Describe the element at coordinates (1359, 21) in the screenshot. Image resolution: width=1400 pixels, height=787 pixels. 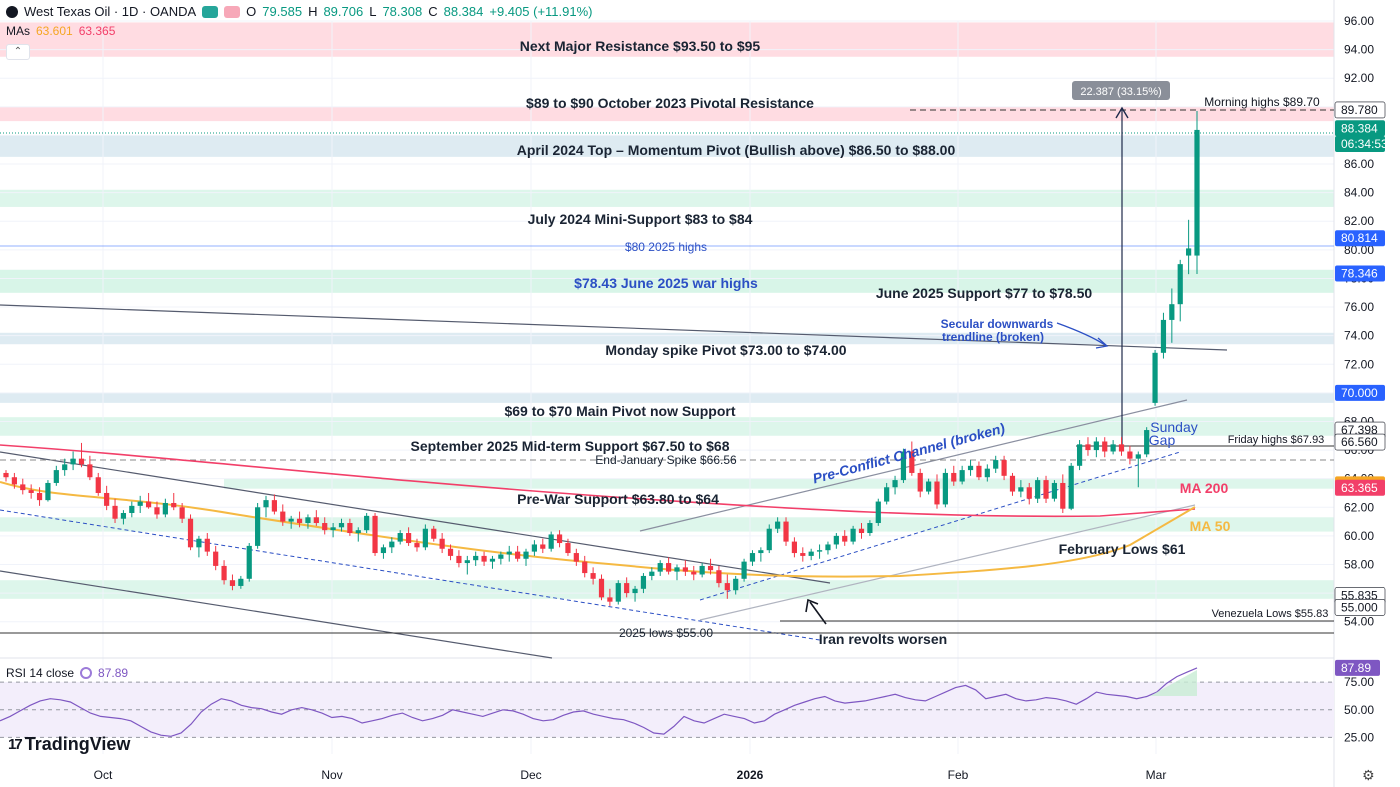
I see `y-tick-label: 96.00` at that location.